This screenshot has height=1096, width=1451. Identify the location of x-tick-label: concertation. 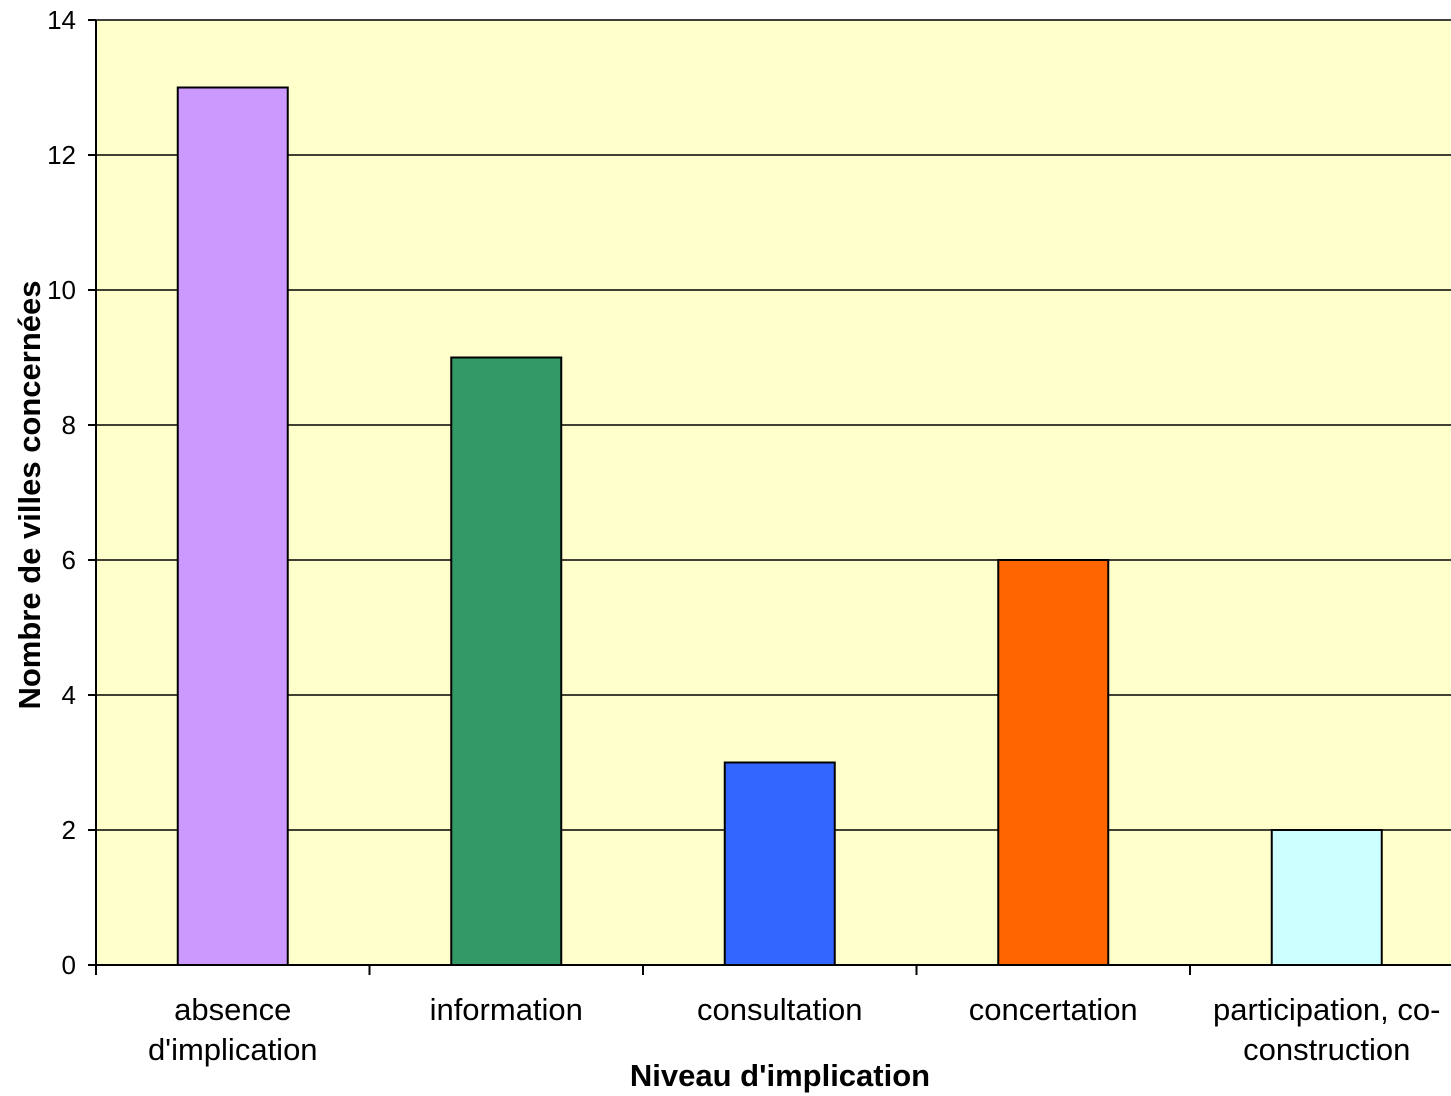
(1053, 1009).